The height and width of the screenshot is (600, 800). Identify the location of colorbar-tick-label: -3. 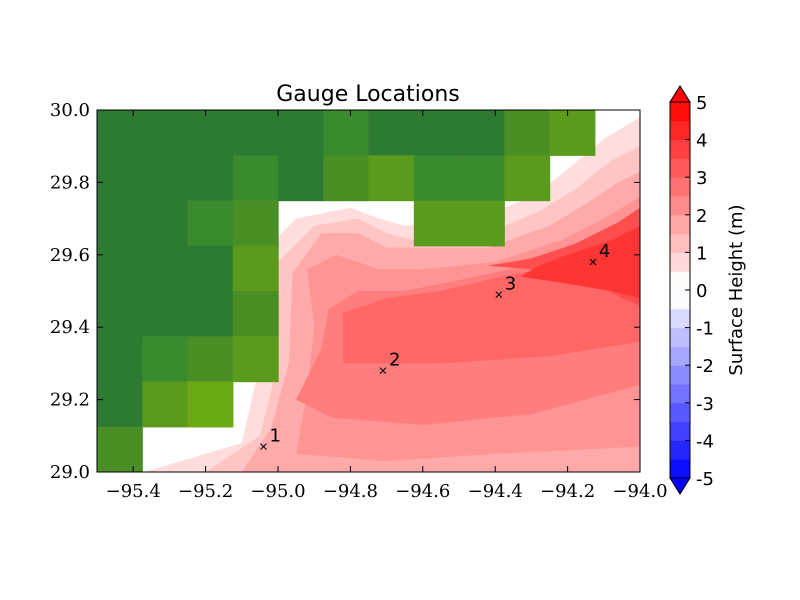
(705, 404).